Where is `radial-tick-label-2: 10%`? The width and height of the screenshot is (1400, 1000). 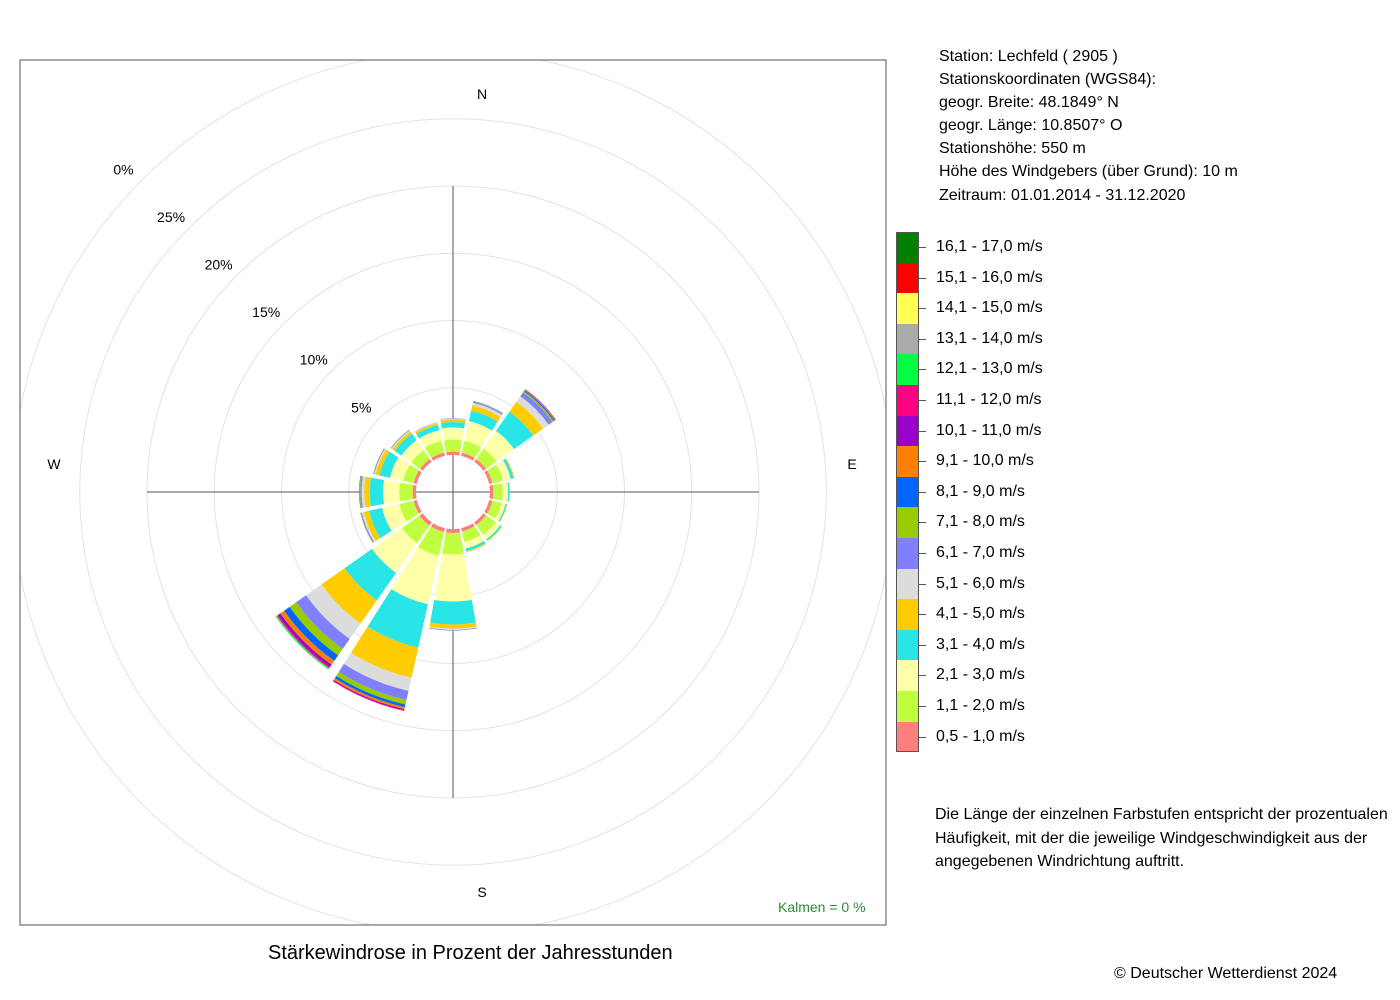
radial-tick-label-2: 10% is located at coordinates (314, 360).